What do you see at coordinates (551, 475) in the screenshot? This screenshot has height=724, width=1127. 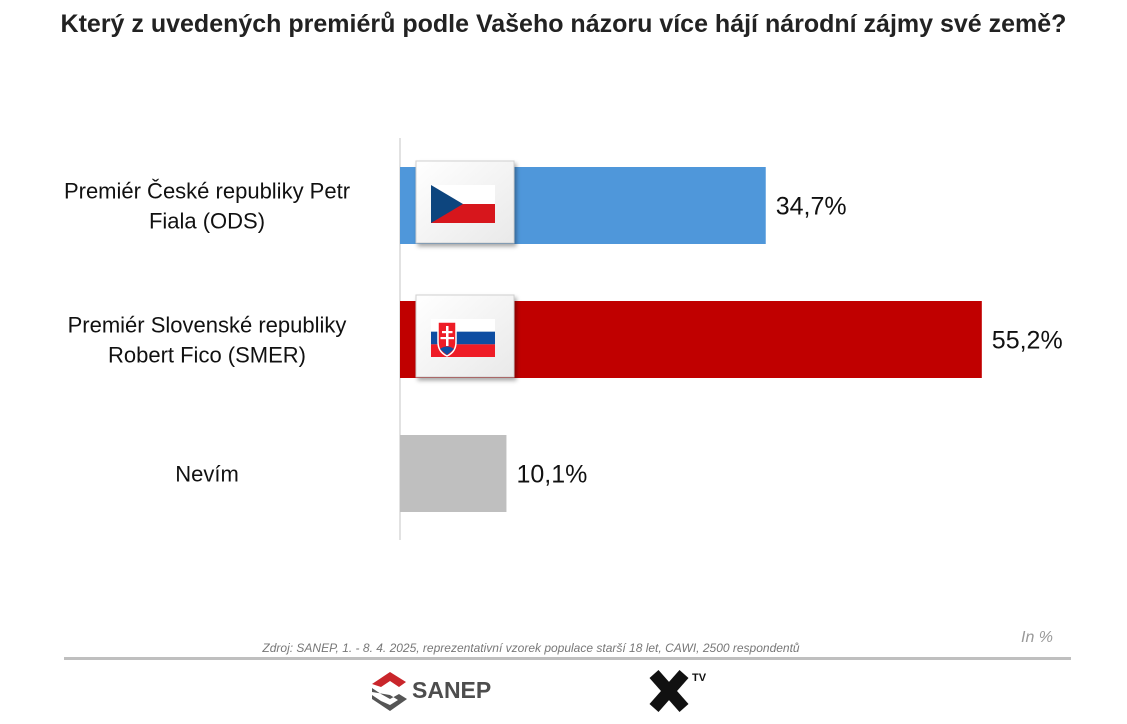 I see `value-label: 10,1%` at bounding box center [551, 475].